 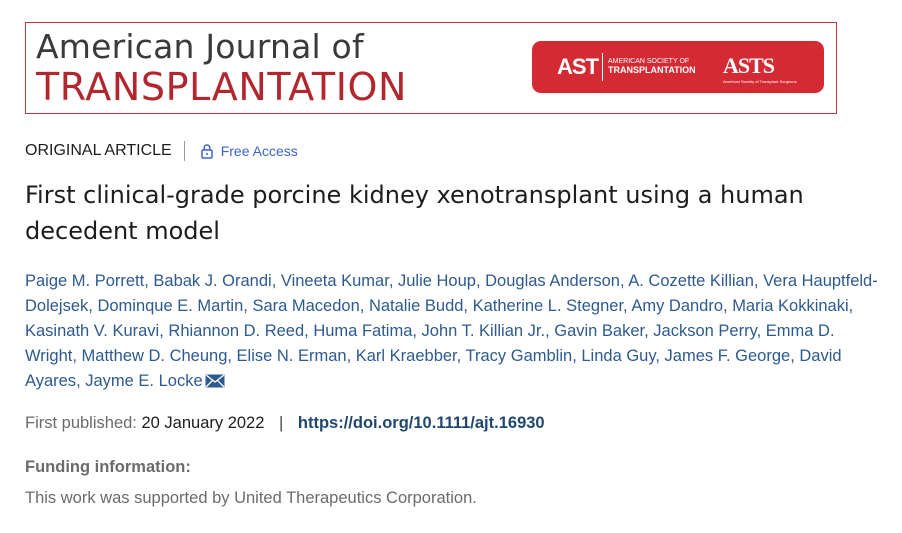 I want to click on author-link: Julie Houp, so click(x=436, y=281).